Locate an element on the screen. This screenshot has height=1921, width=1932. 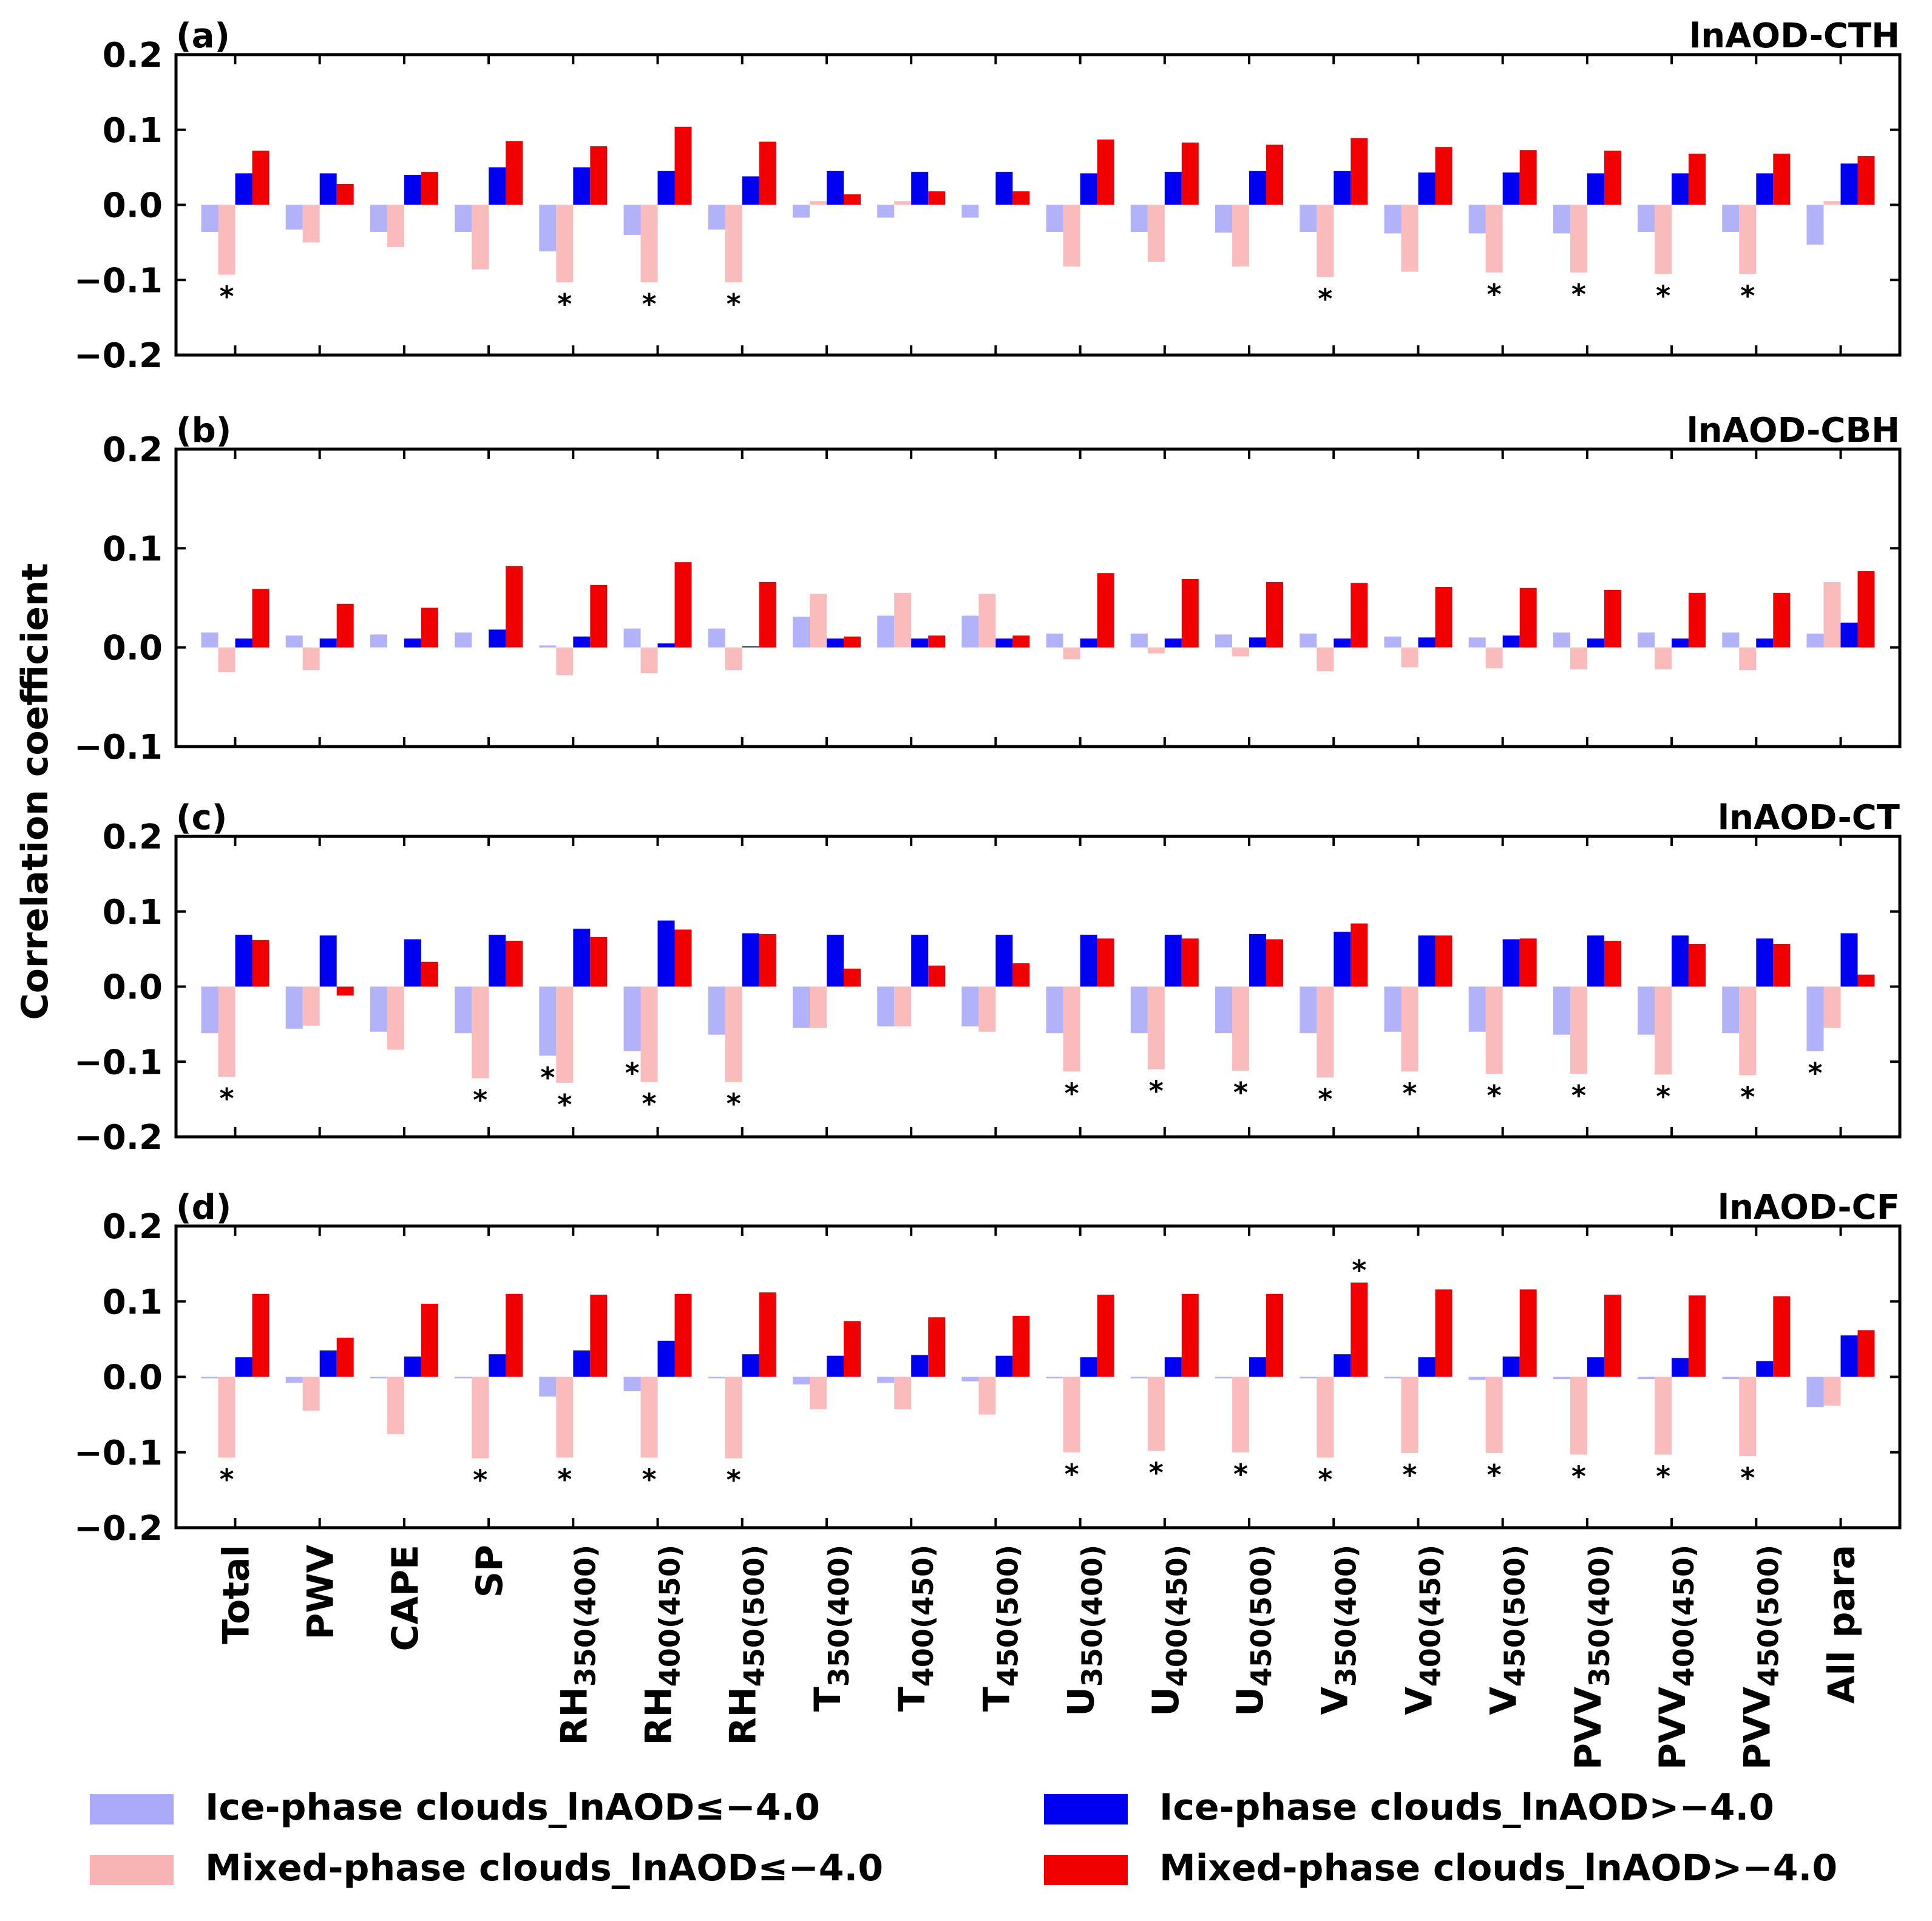
bar-p0-s0-c13 is located at coordinates (1308, 218).